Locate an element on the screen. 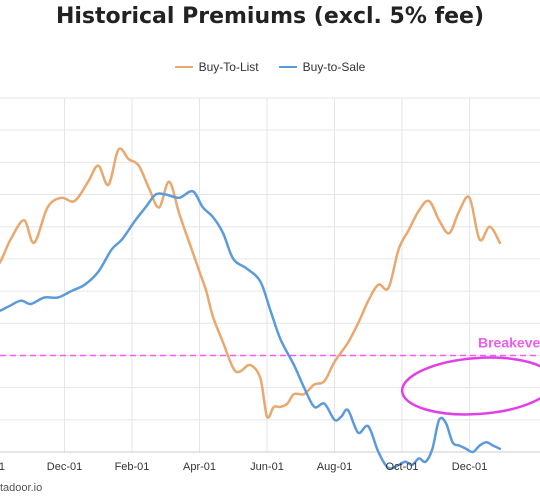  x-tick-label-5: Aug-01 is located at coordinates (334, 467).